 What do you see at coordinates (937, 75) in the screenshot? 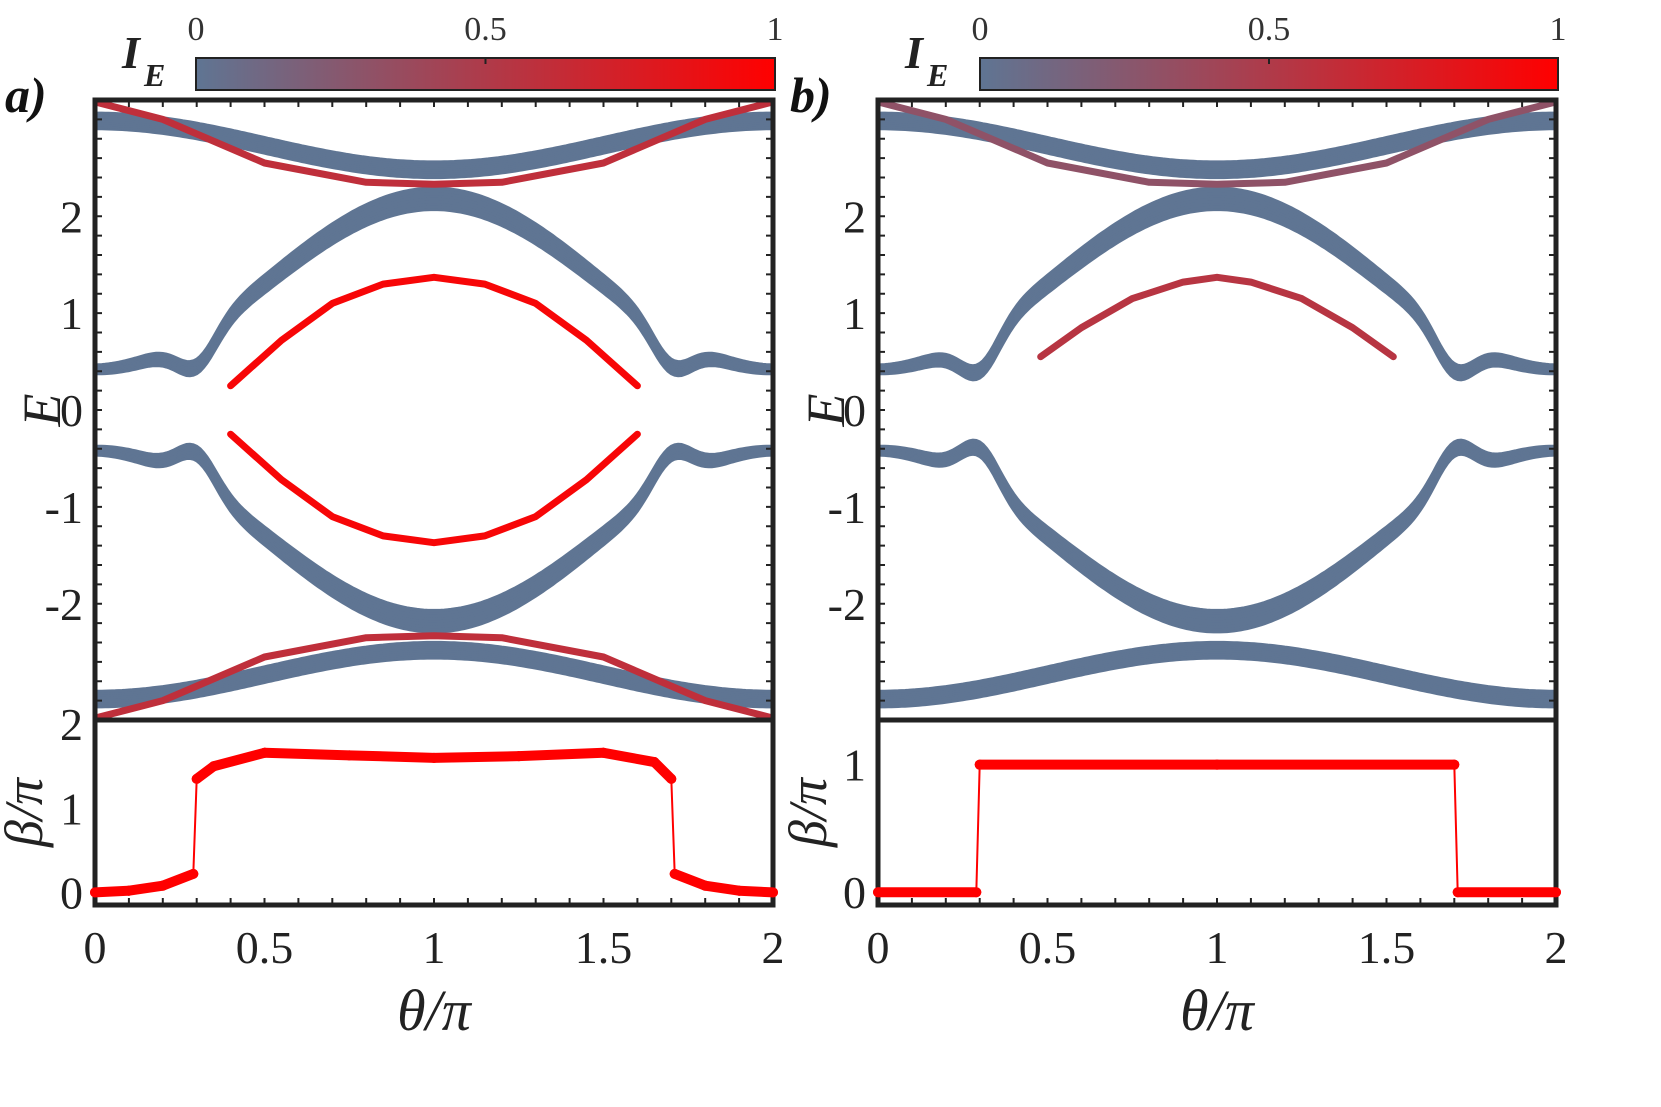
I see `colorbar-label-subscript: E` at bounding box center [937, 75].